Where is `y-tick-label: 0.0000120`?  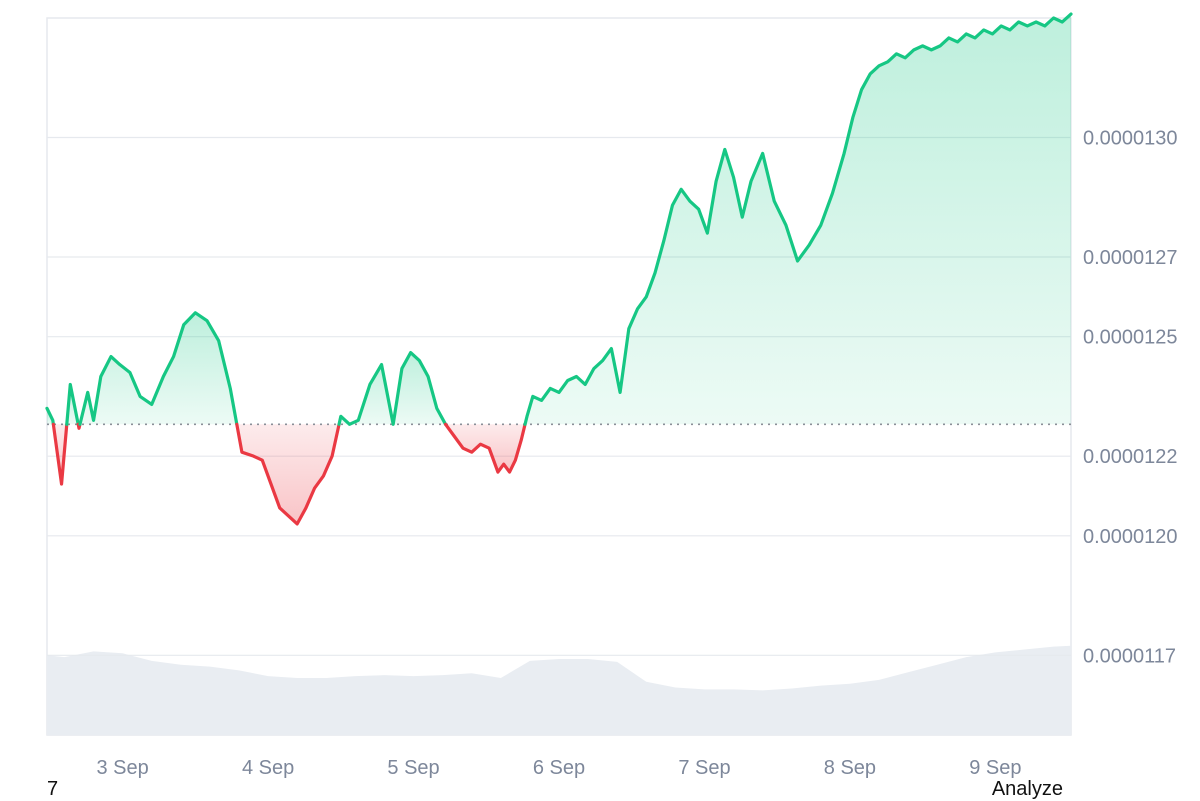
y-tick-label: 0.0000120 is located at coordinates (1130, 537).